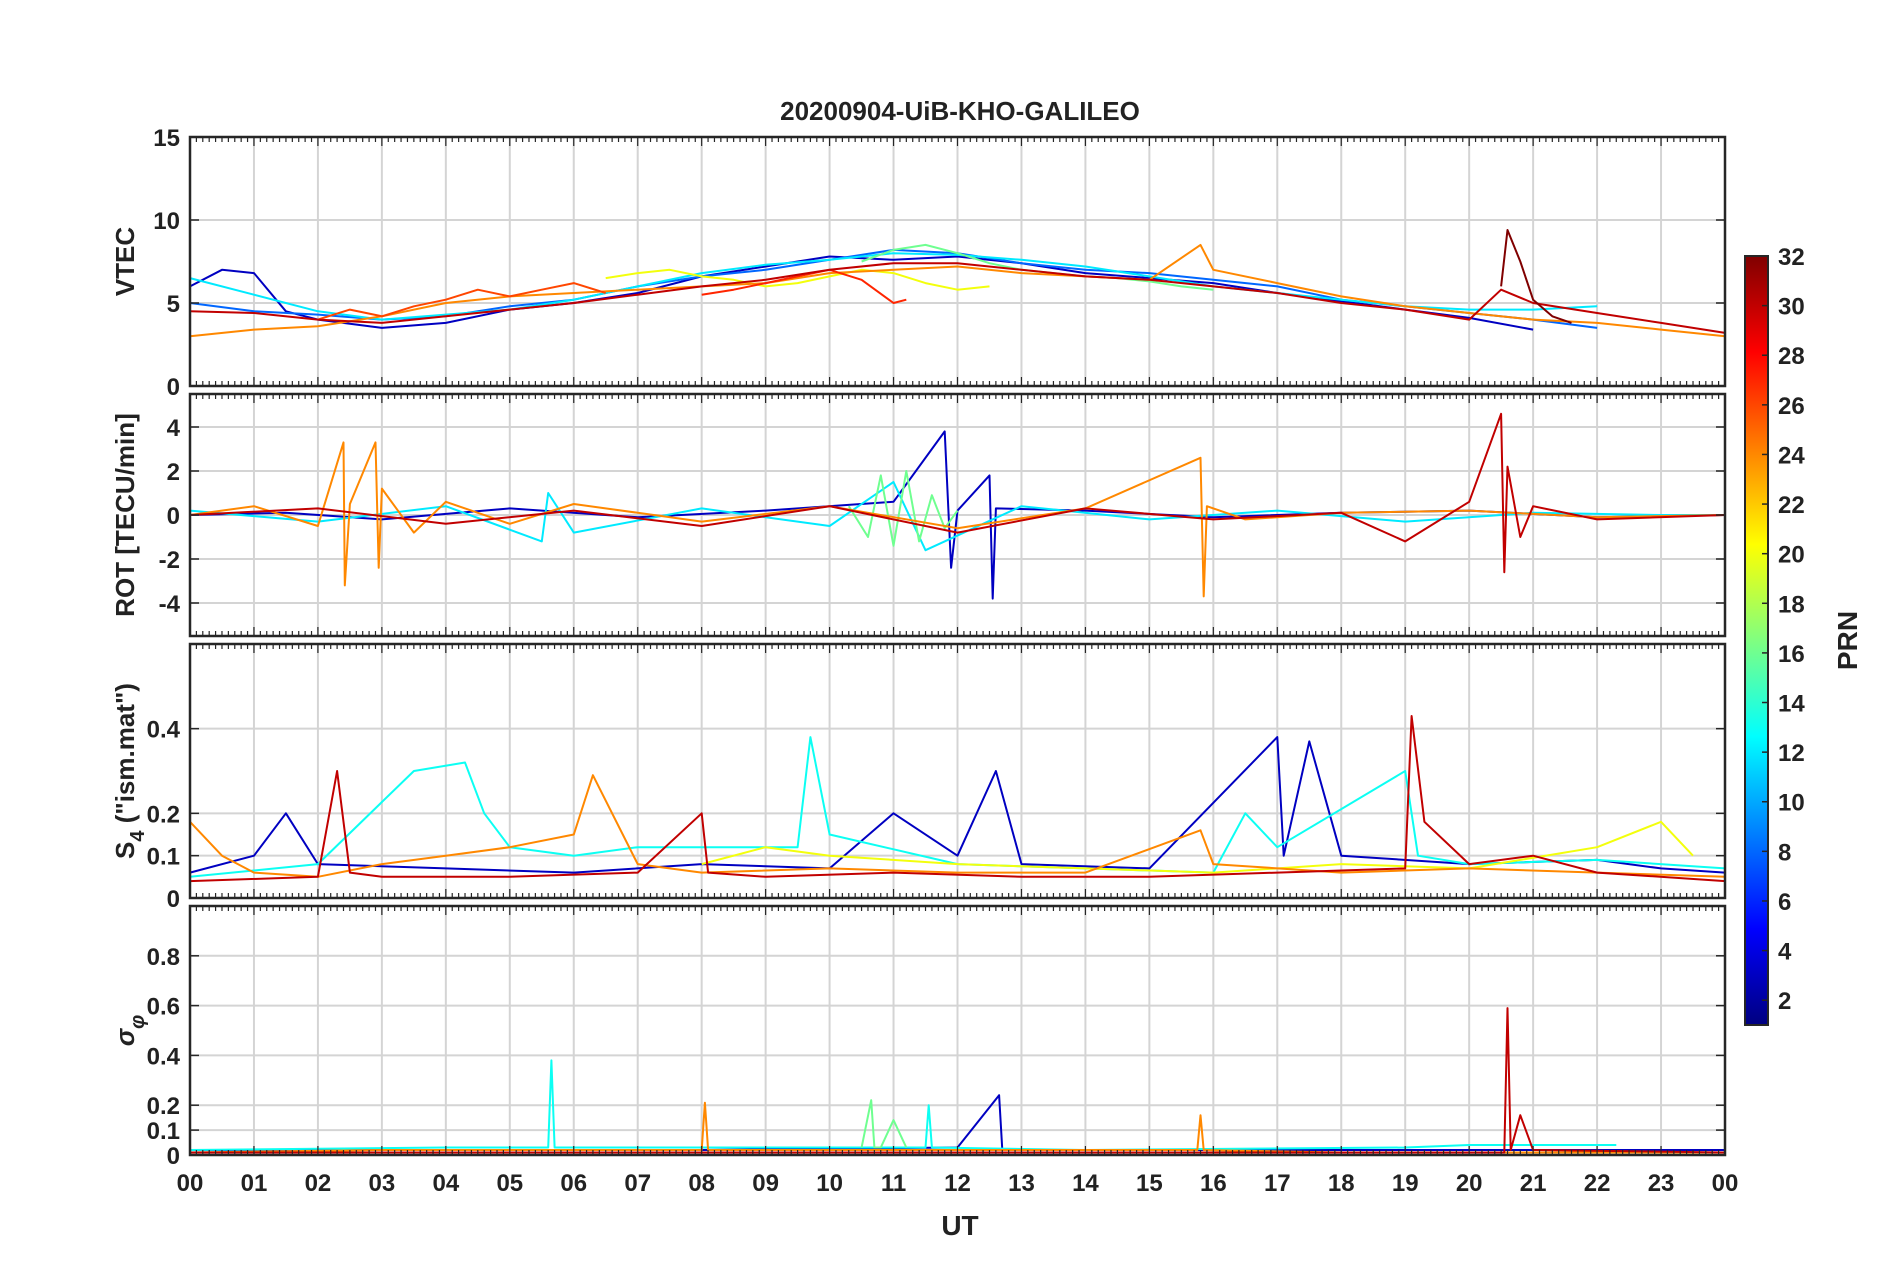 The width and height of the screenshot is (1902, 1272). I want to click on x-tick-label: 21, so click(1533, 1183).